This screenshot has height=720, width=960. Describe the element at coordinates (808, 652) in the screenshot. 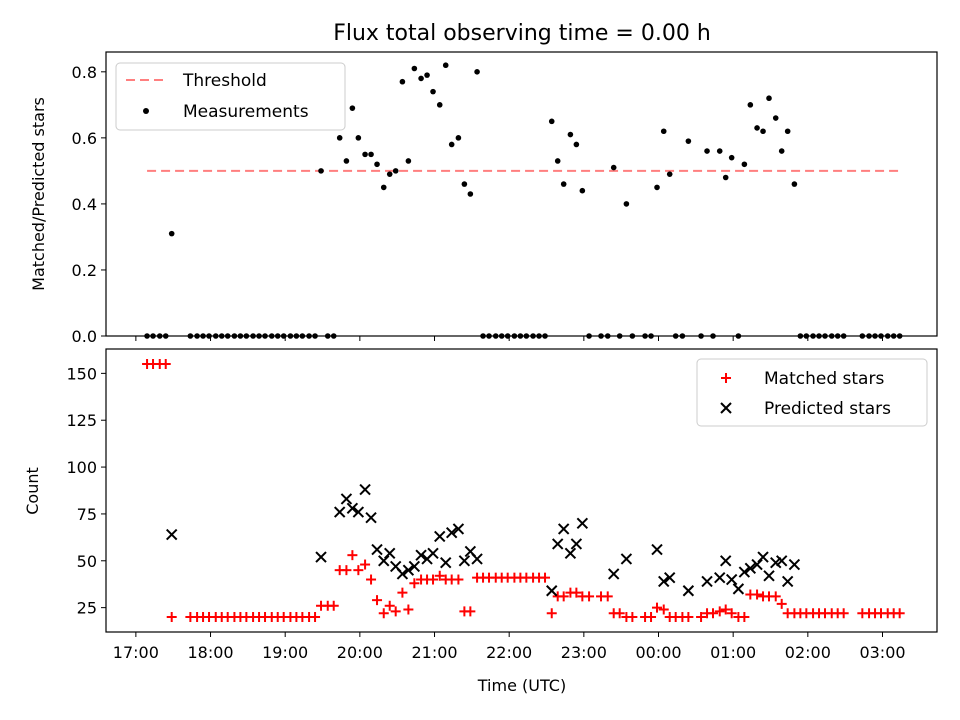

I see `x-tick-label: 02:00` at that location.